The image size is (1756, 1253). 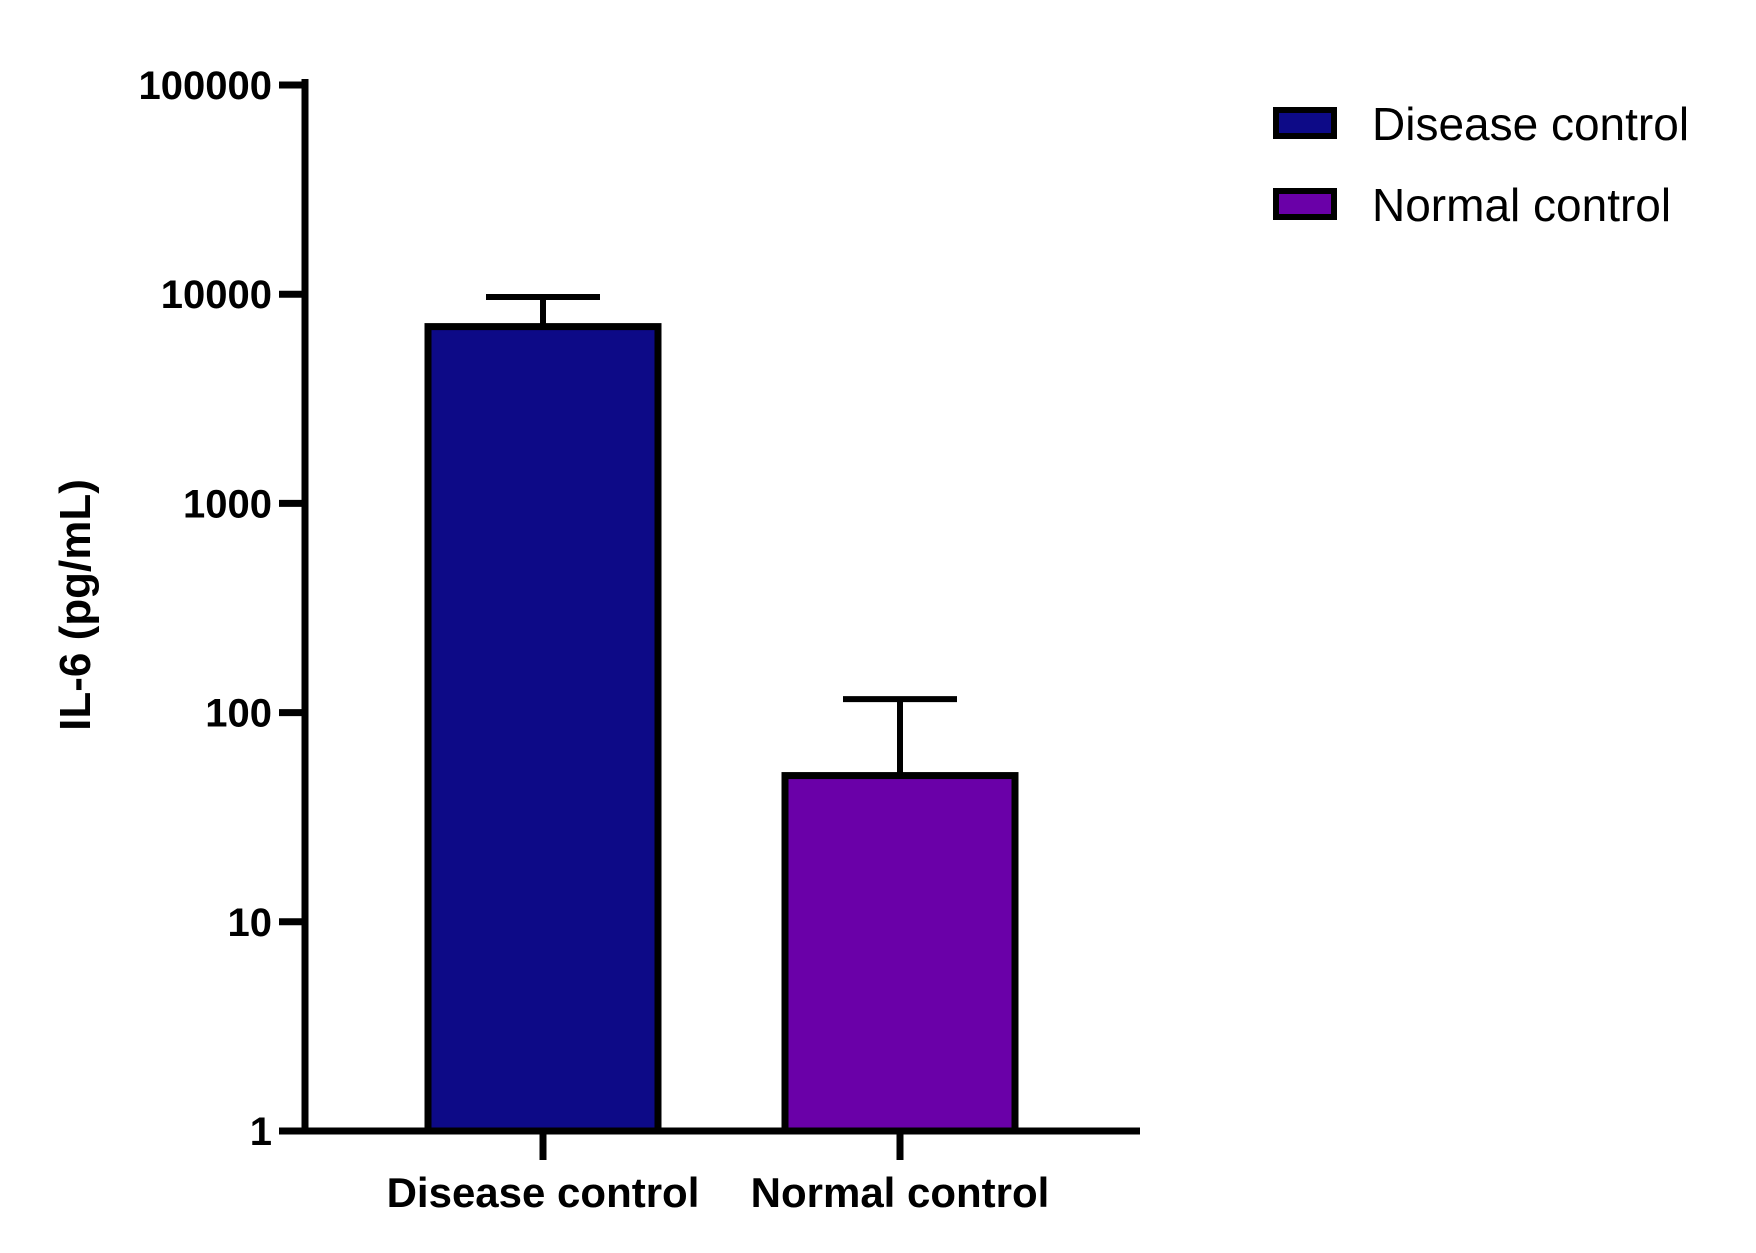 I want to click on x-ticks-group: Disease control Normal control, so click(x=718, y=1173).